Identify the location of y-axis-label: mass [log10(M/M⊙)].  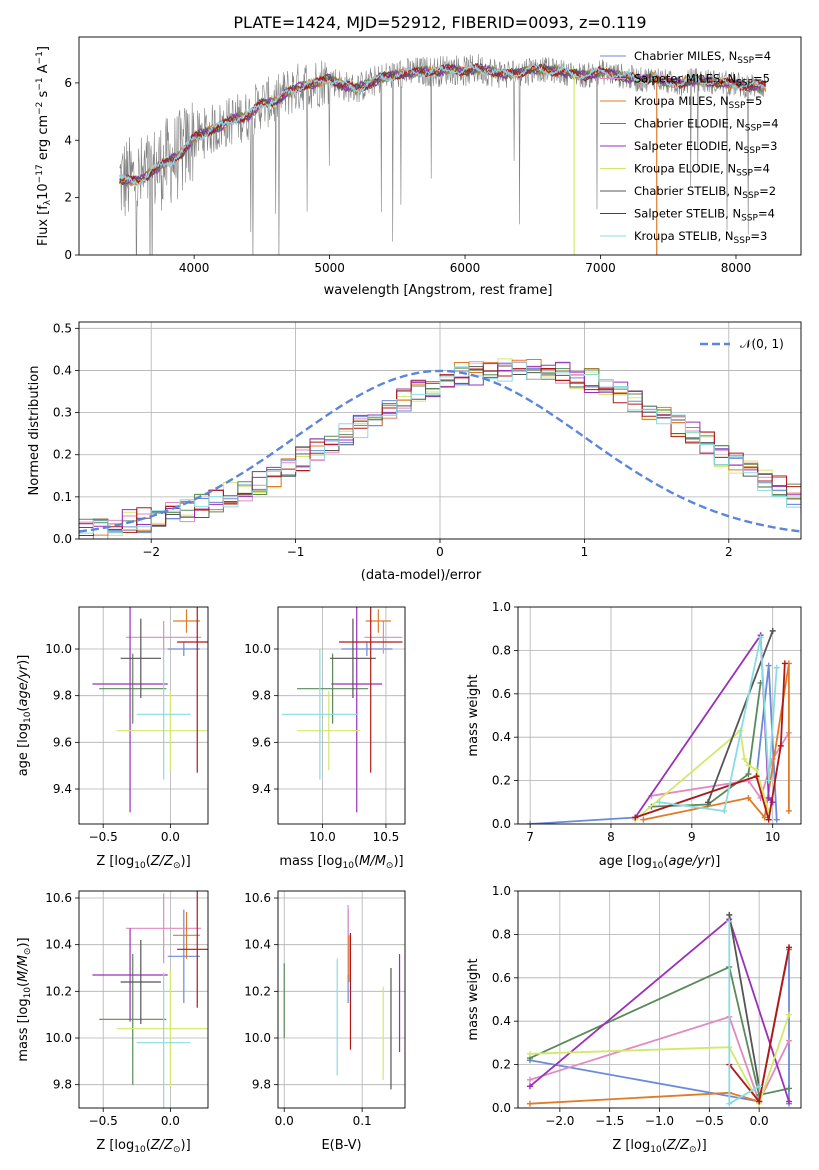
(24, 999).